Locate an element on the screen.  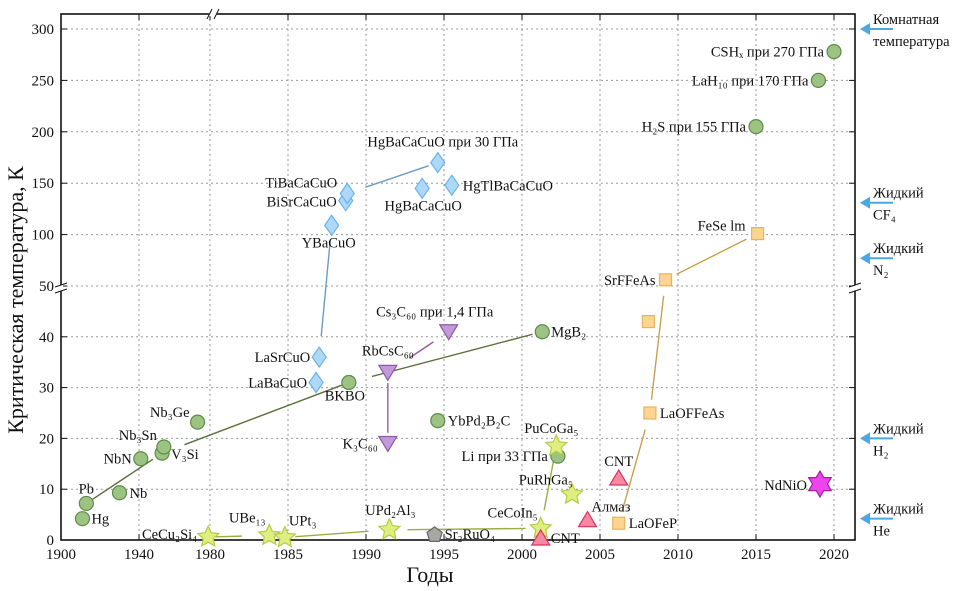
point-label: V₃Si is located at coordinates (185, 455).